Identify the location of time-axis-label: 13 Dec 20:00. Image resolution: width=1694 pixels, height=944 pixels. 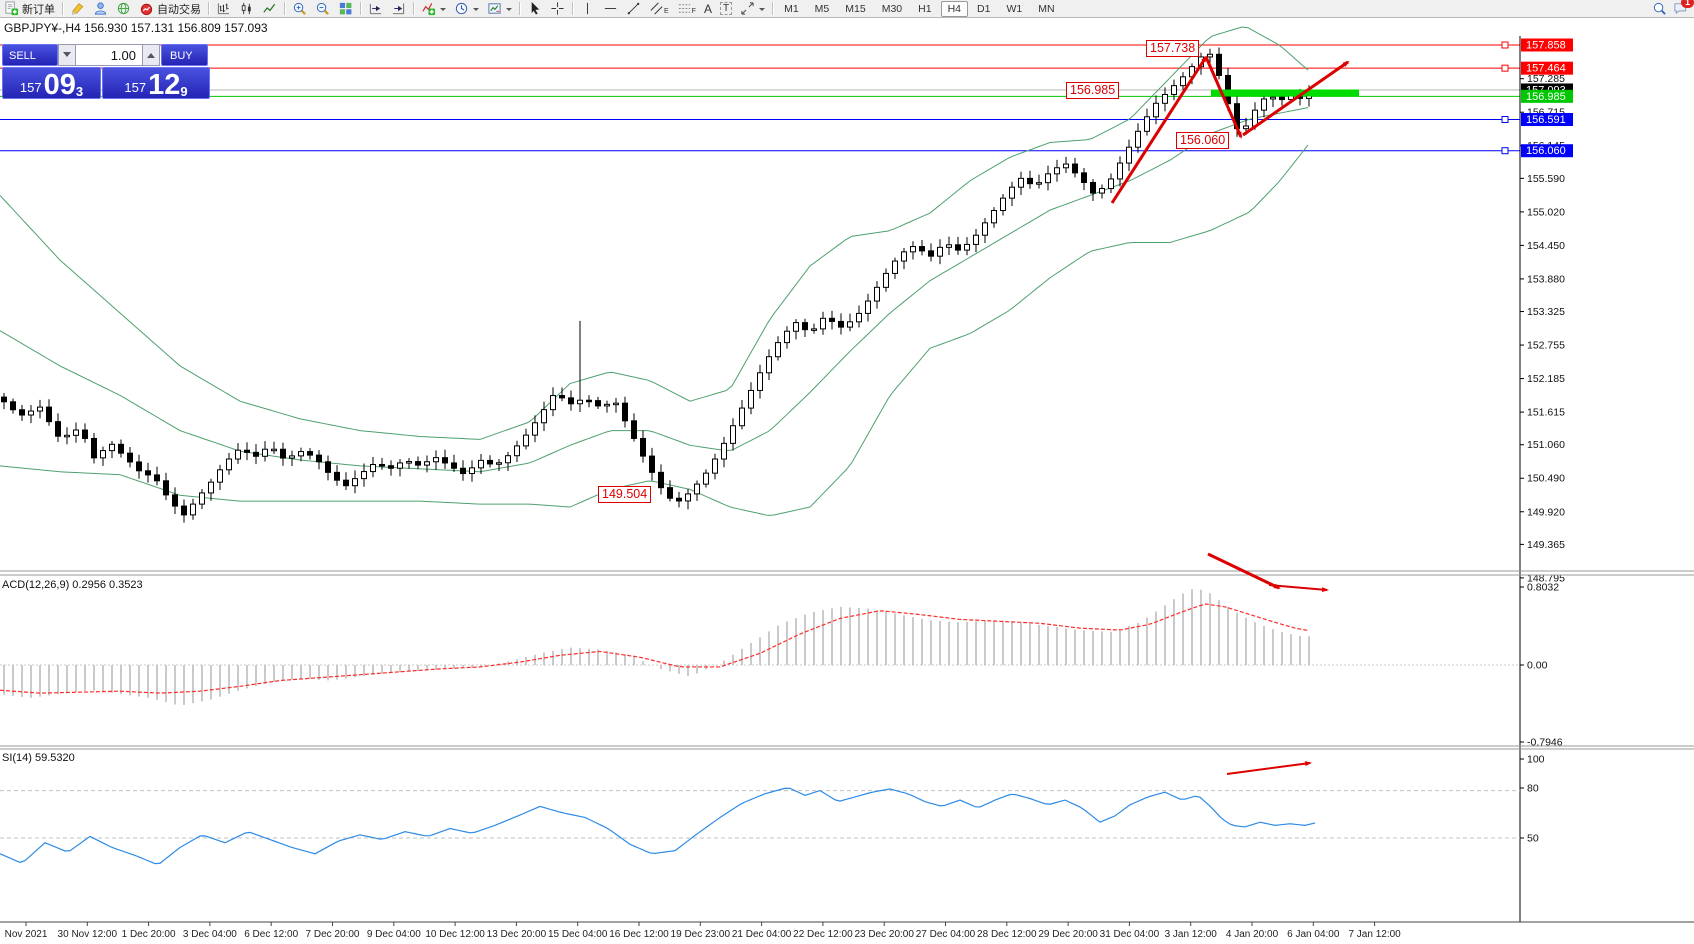
(517, 934).